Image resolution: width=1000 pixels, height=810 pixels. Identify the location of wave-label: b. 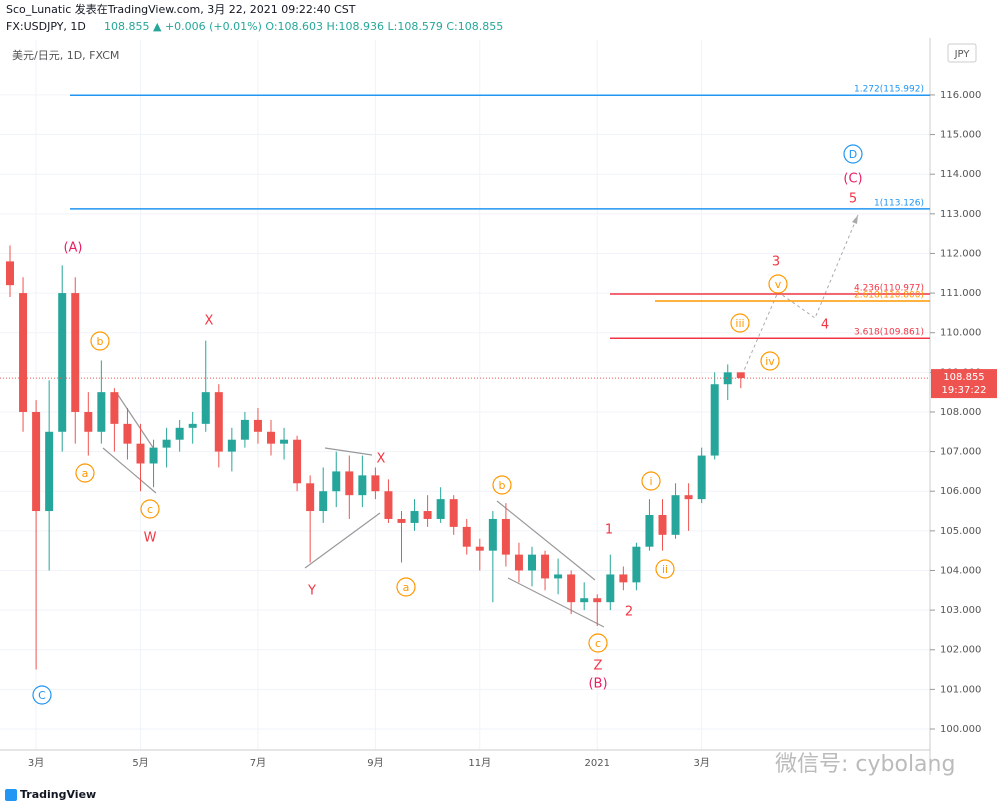
(100, 341).